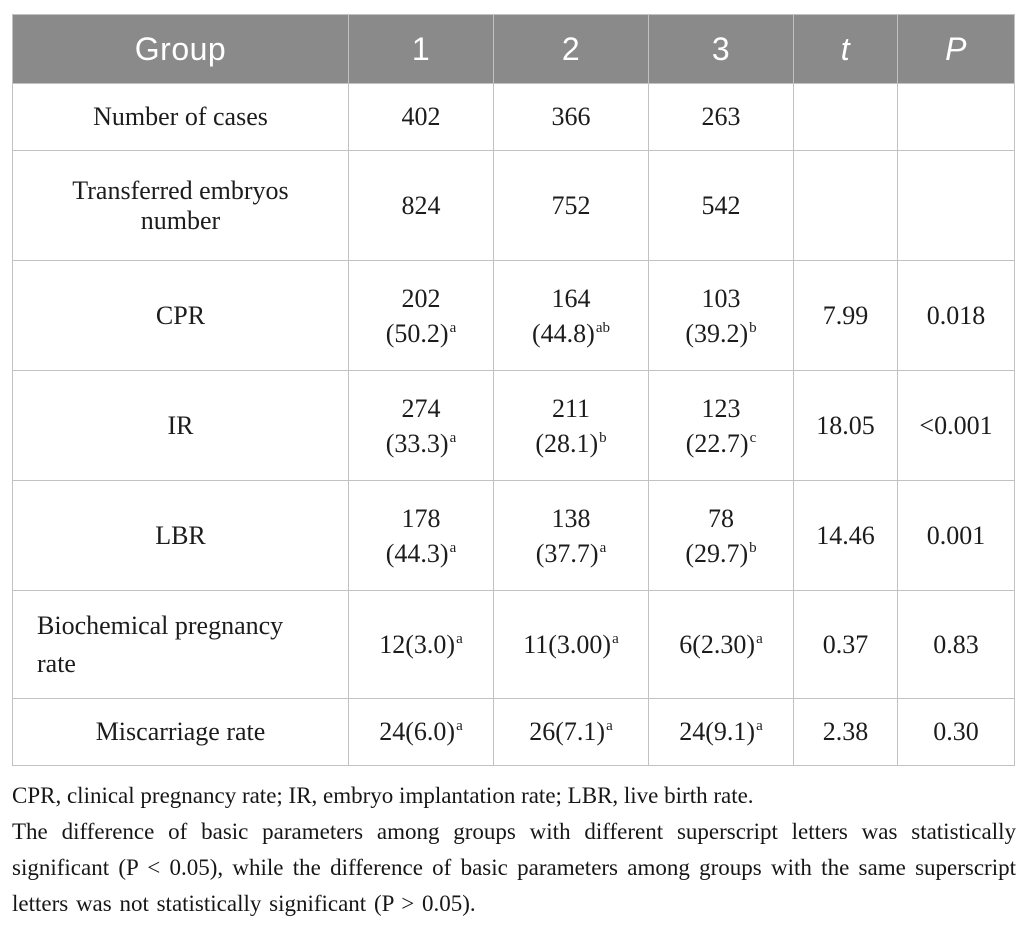 Image resolution: width=1026 pixels, height=926 pixels. Describe the element at coordinates (956, 732) in the screenshot. I see `data-cell: 0.30` at that location.